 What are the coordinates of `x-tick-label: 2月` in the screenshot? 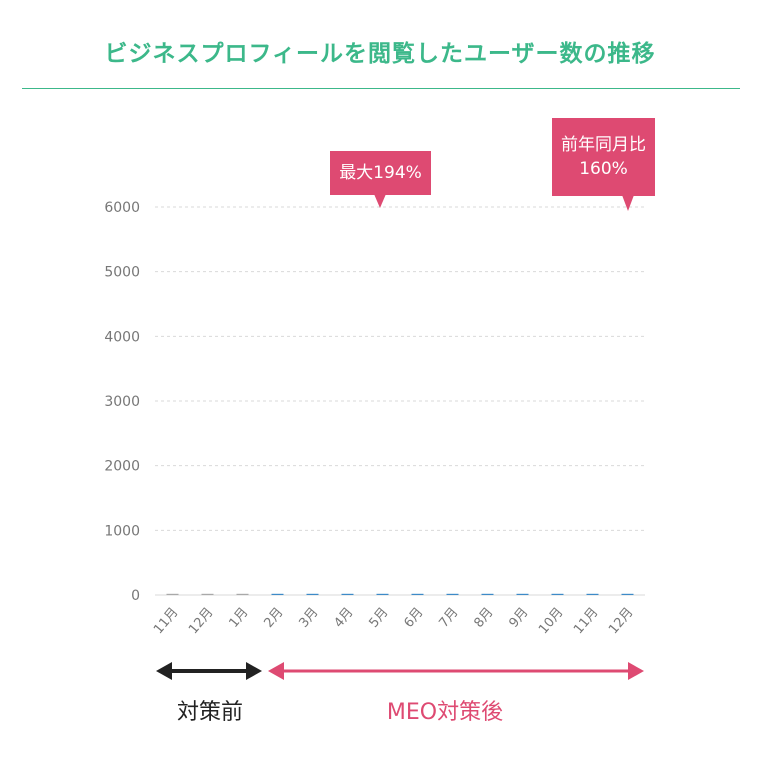 It's located at (273, 618).